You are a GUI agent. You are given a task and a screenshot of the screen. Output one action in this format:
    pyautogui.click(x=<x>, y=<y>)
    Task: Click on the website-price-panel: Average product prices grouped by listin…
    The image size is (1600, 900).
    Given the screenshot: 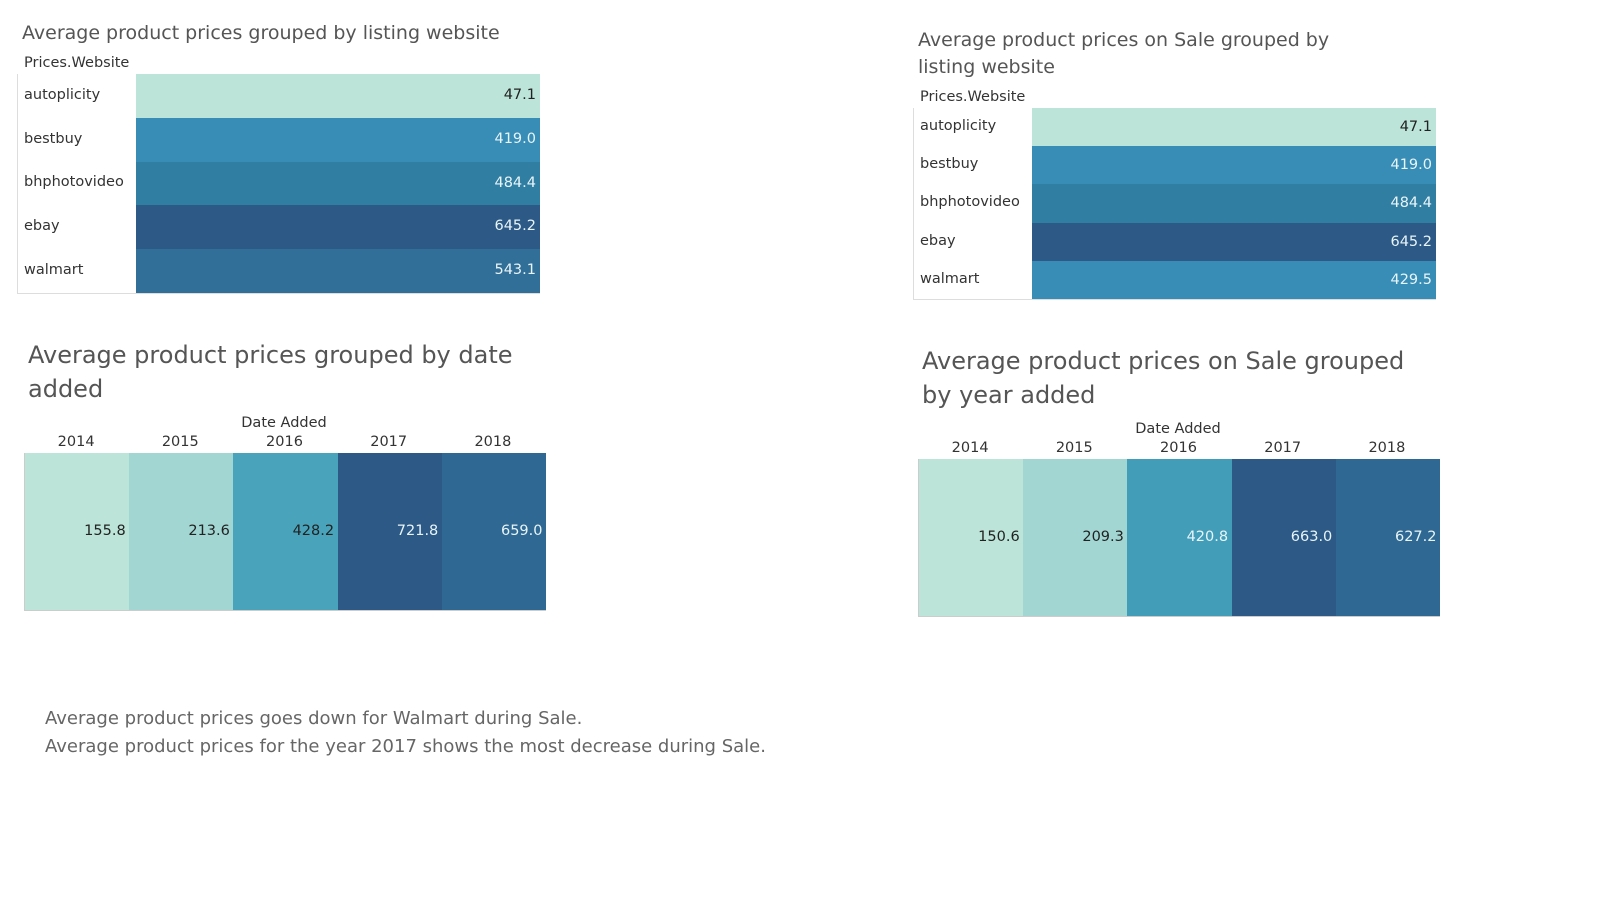 What is the action you would take?
    pyautogui.click(x=287, y=163)
    